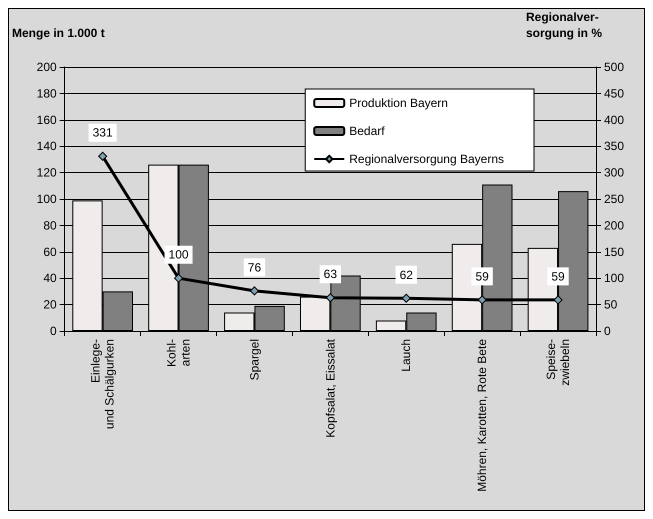 The image size is (653, 519). I want to click on data-label: 63, so click(331, 274).